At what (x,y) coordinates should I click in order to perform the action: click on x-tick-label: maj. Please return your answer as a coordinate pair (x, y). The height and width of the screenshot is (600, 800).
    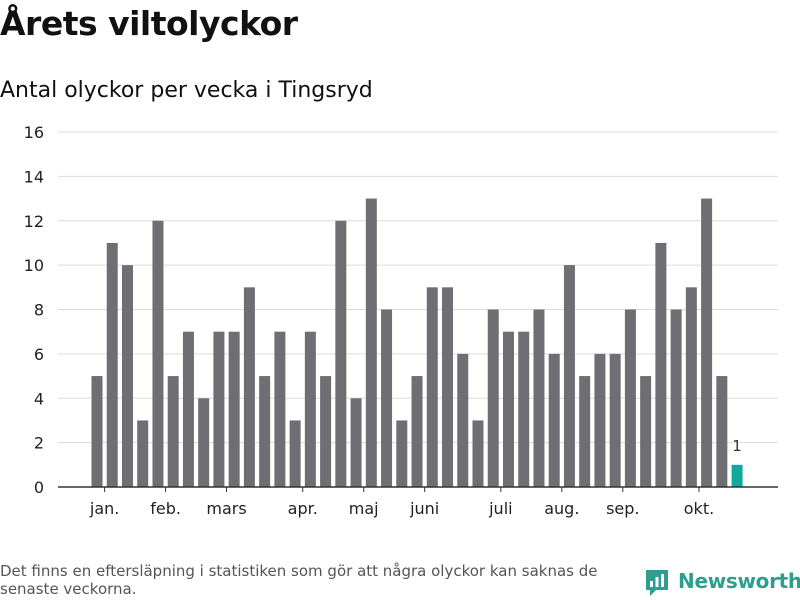
    Looking at the image, I should click on (364, 508).